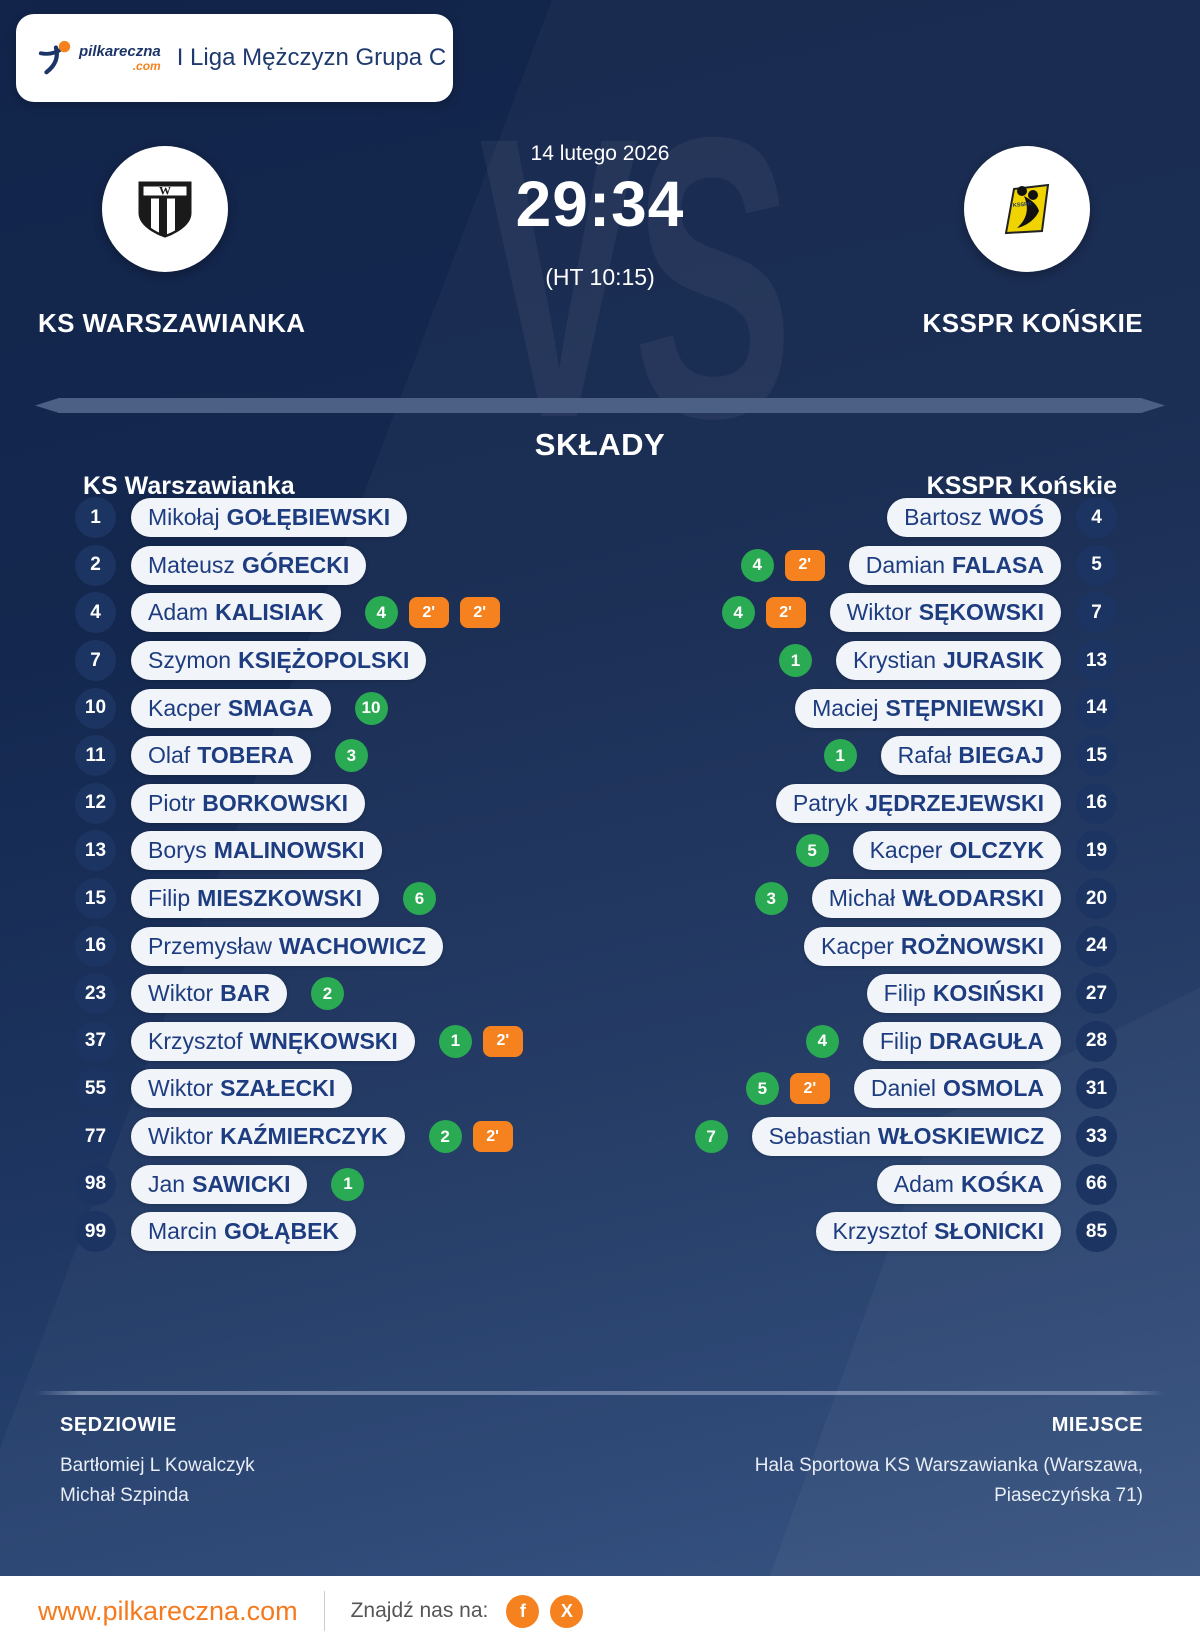 The height and width of the screenshot is (1646, 1200). I want to click on player-number-badge: 13, so click(1096, 661).